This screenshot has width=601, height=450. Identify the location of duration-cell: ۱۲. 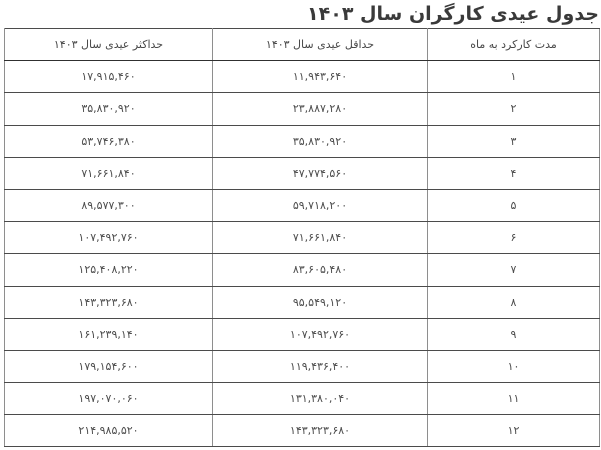
(513, 431).